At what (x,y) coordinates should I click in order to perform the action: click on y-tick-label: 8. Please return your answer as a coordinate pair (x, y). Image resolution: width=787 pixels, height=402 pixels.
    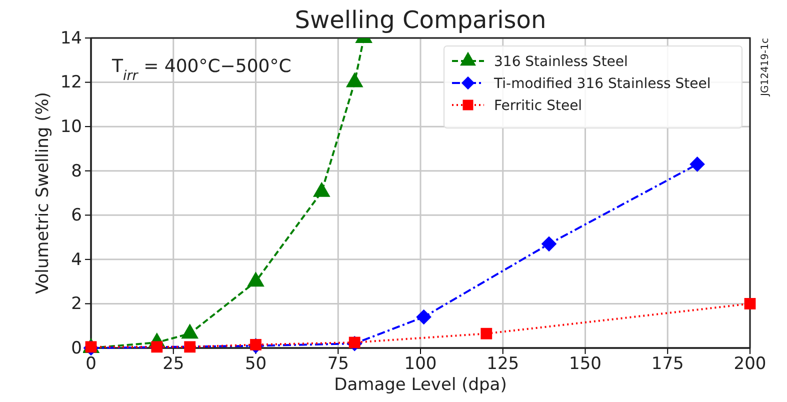
    Looking at the image, I should click on (76, 171).